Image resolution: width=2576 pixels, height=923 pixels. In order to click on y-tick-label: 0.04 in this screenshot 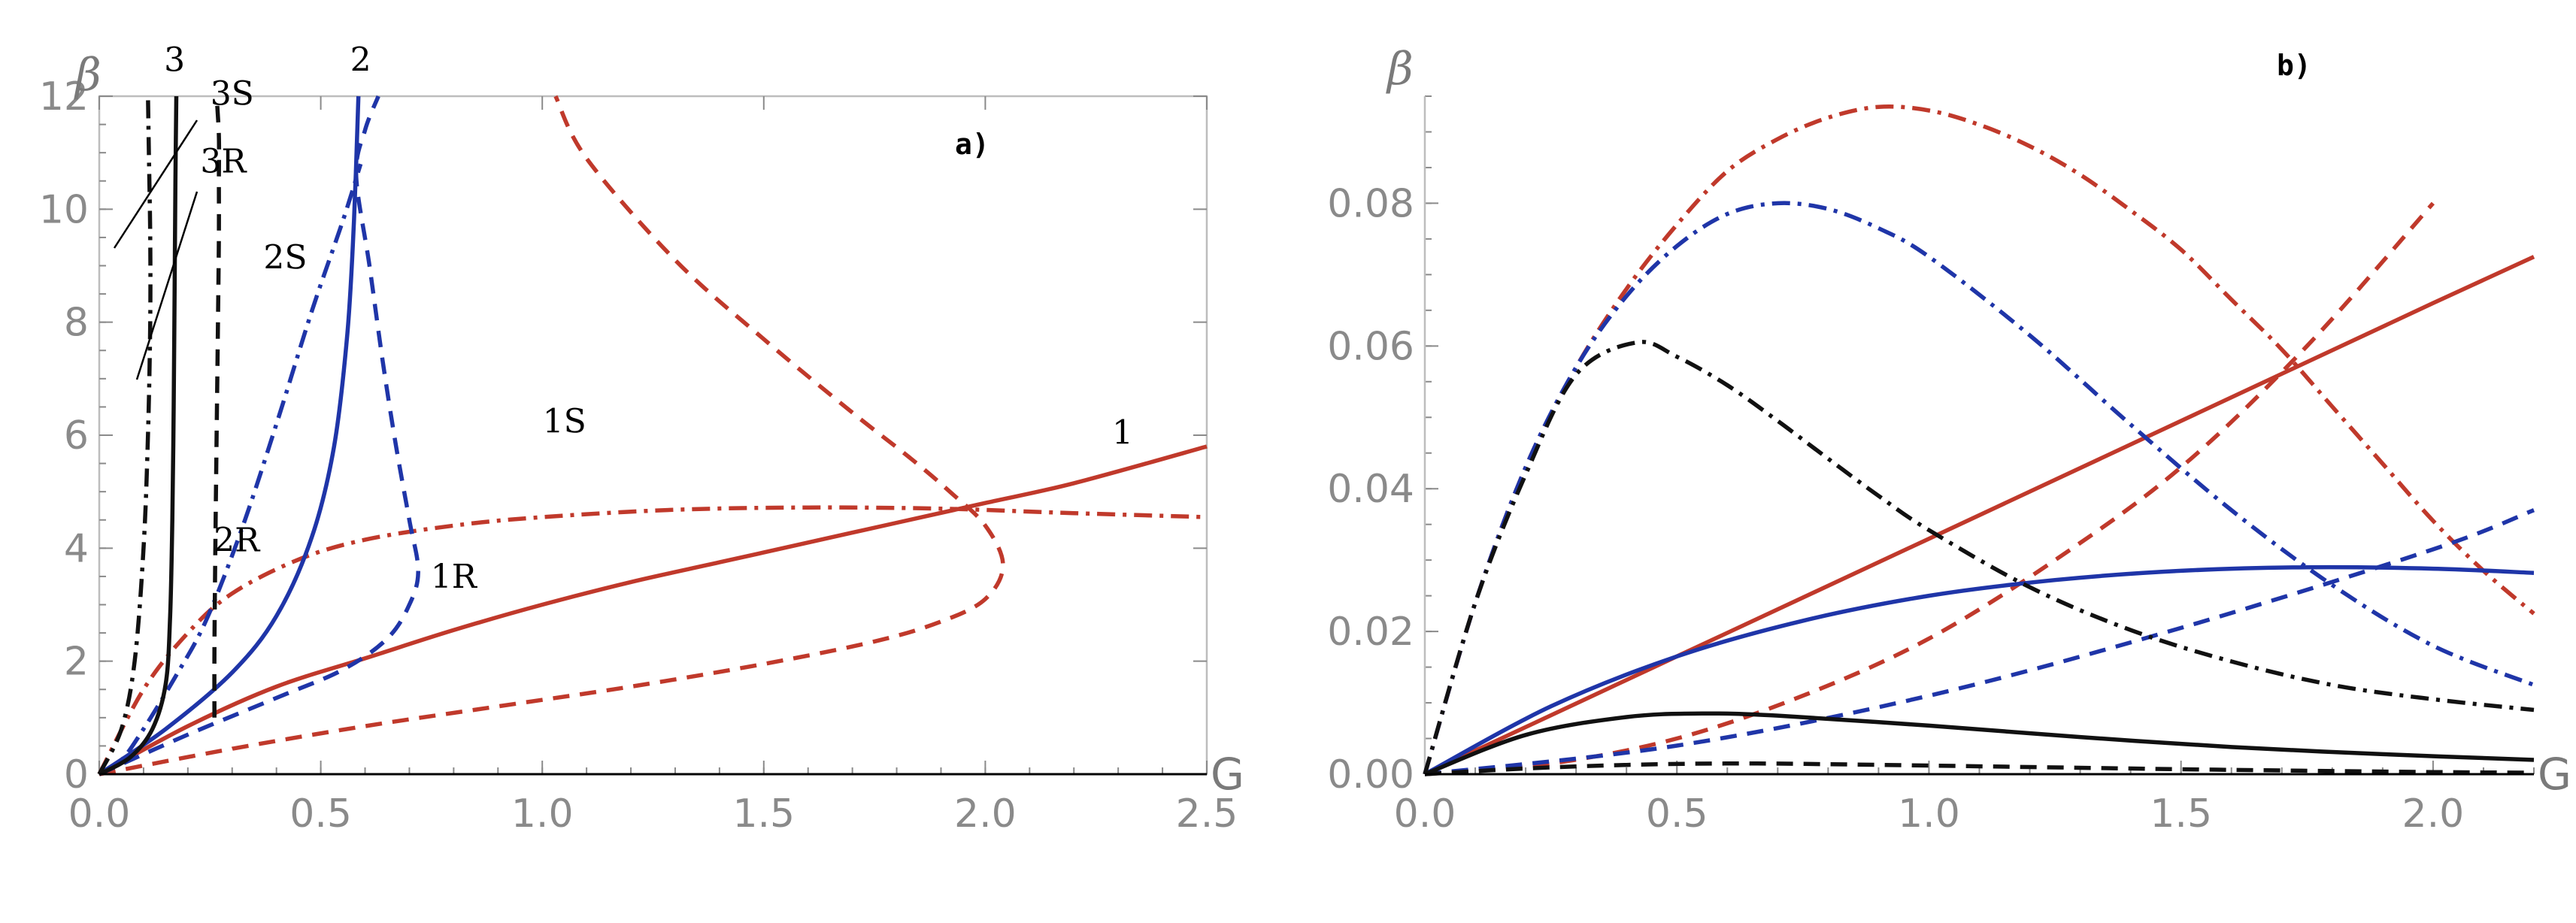, I will do `click(1370, 489)`.